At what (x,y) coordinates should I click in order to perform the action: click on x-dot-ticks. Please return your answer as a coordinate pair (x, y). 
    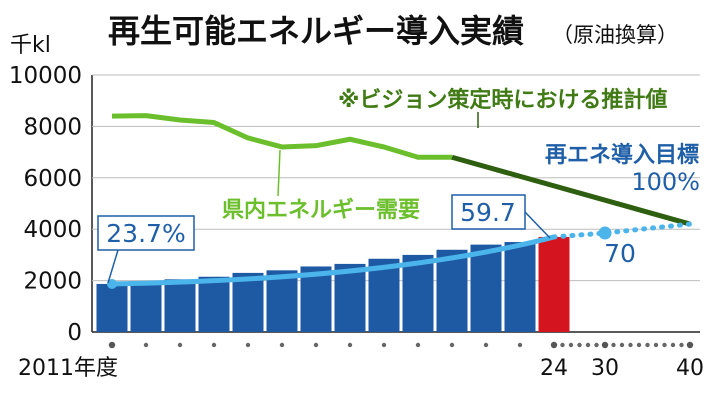
    Looking at the image, I should click on (401, 345).